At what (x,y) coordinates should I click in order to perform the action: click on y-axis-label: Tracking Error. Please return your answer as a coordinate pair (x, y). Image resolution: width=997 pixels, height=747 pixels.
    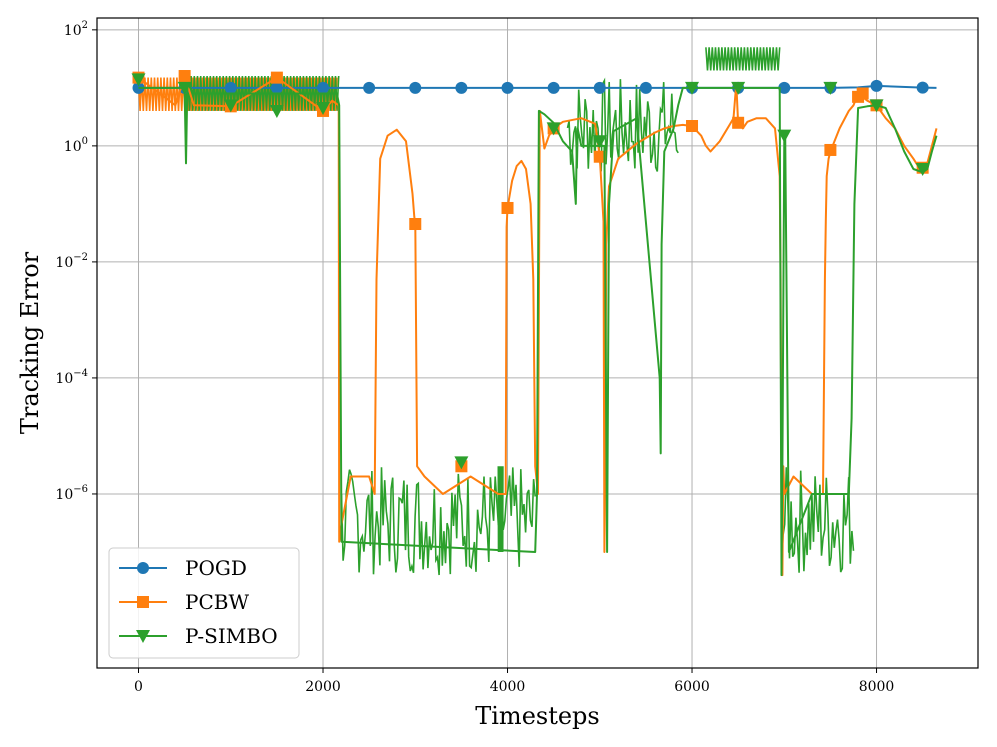
    Looking at the image, I should click on (30, 342).